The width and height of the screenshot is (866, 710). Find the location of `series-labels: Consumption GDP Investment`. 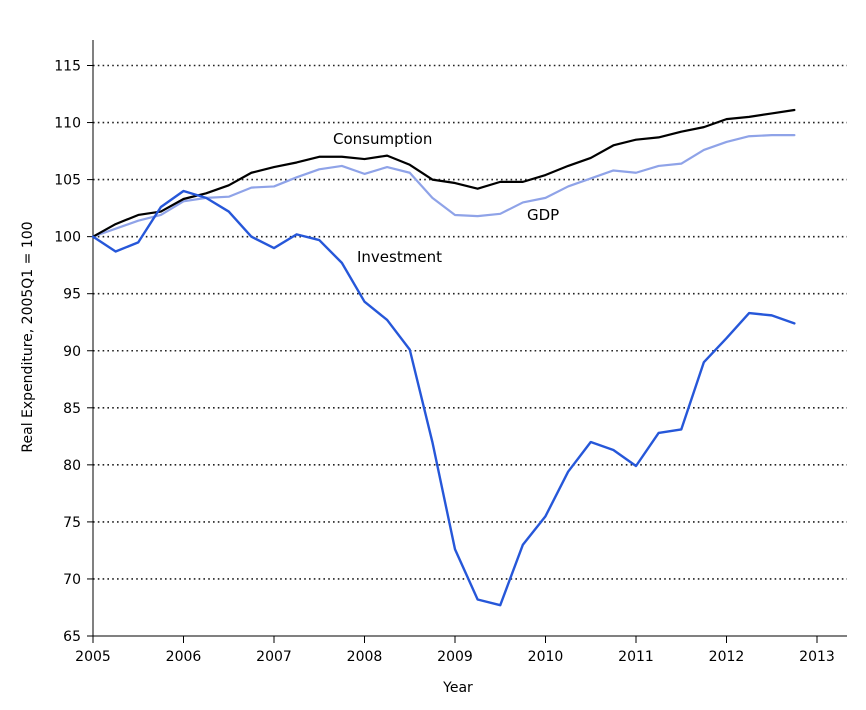

series-labels: Consumption GDP Investment is located at coordinates (446, 198).